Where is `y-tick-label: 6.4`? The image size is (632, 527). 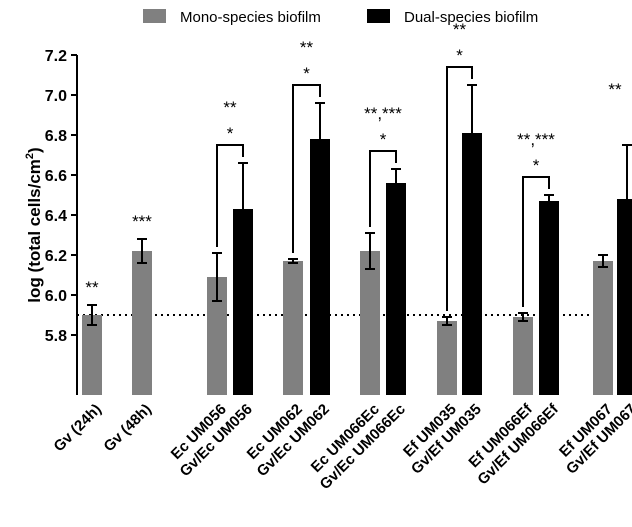
y-tick-label: 6.4 is located at coordinates (56, 216).